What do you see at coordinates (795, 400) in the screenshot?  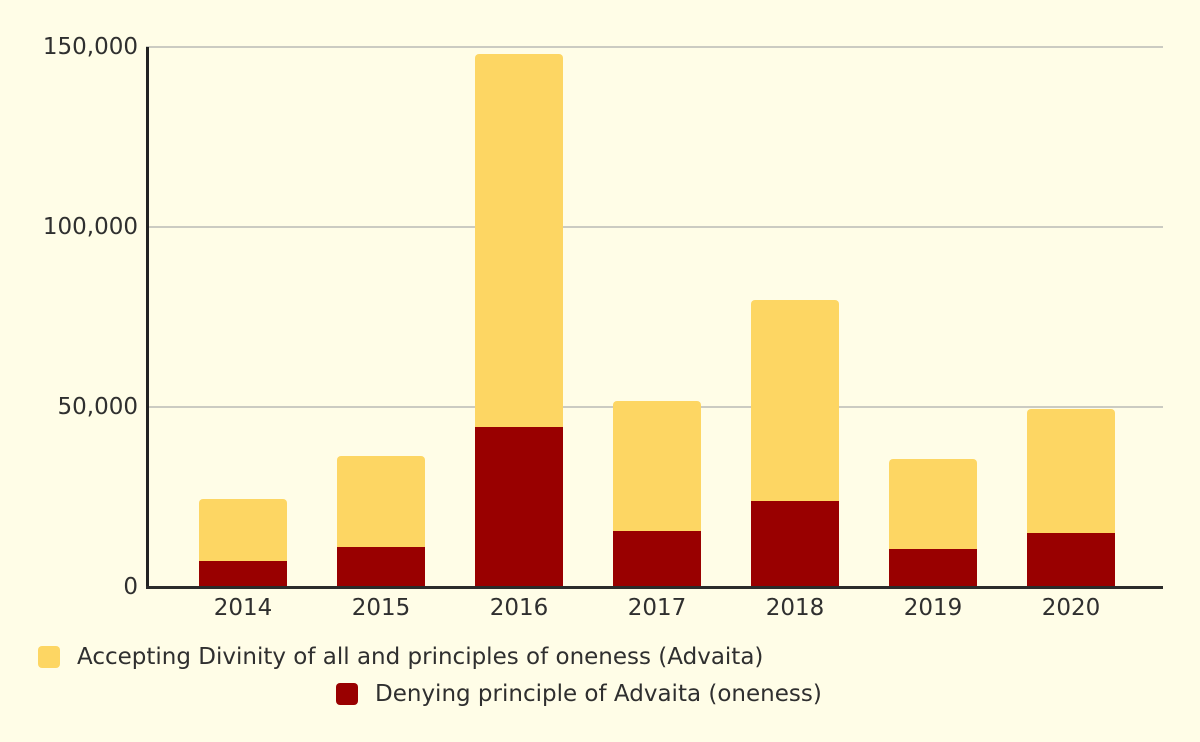 I see `bar-2018-accepting-segment` at bounding box center [795, 400].